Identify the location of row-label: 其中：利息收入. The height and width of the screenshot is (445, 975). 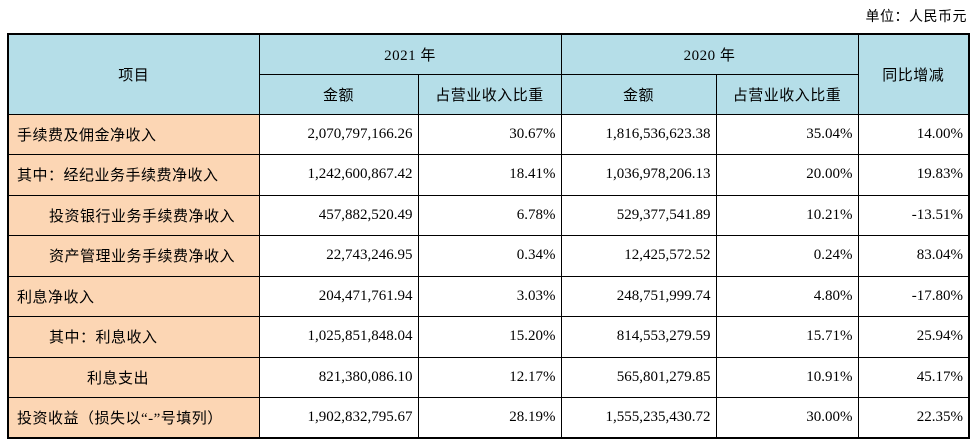
(133, 337).